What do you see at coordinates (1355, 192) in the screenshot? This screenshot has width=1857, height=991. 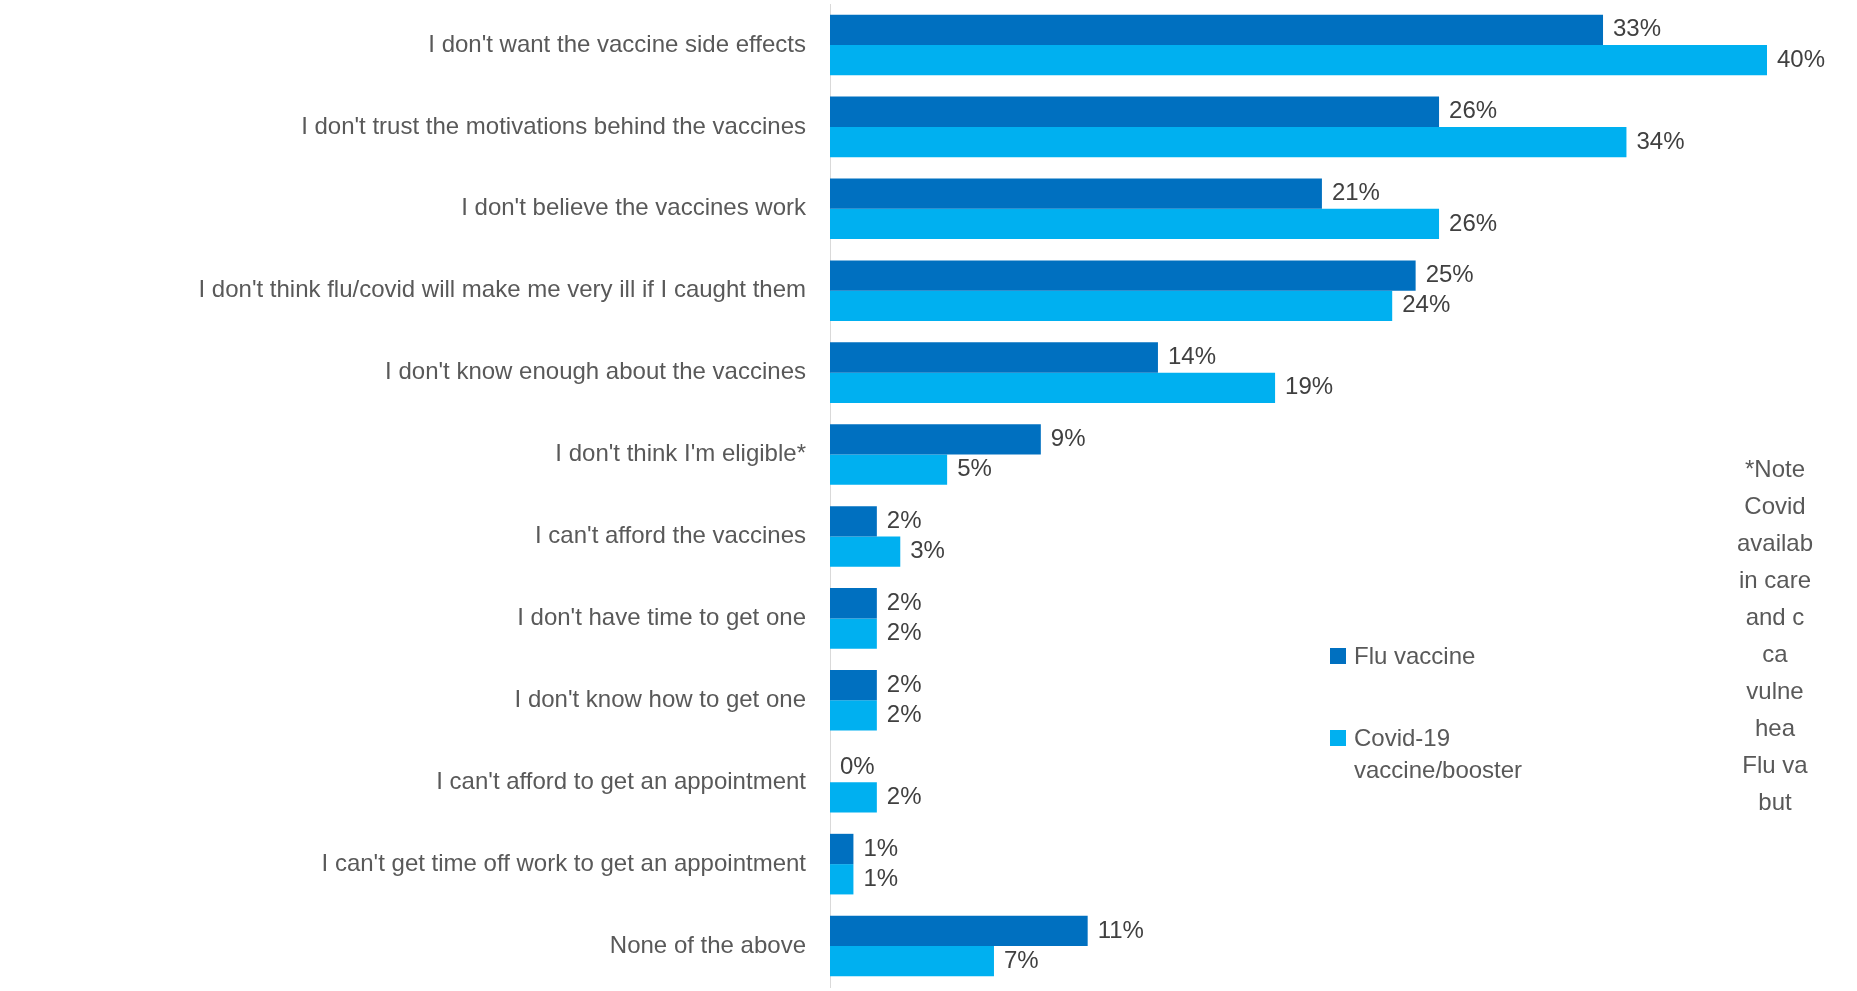 I see `data-label: 21%` at bounding box center [1355, 192].